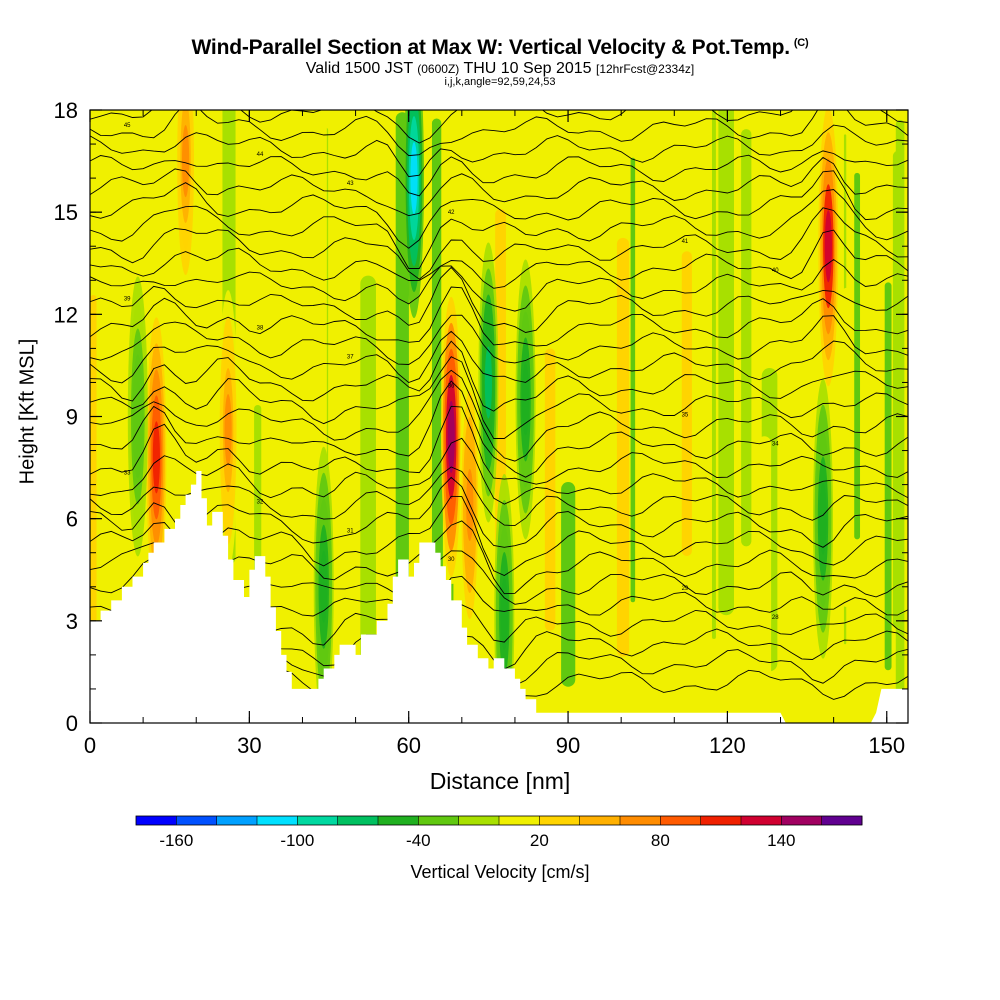 This screenshot has width=1000, height=1000. Describe the element at coordinates (500, 82) in the screenshot. I see `section-params: i,j,k,angle=92,59,24,53` at that location.